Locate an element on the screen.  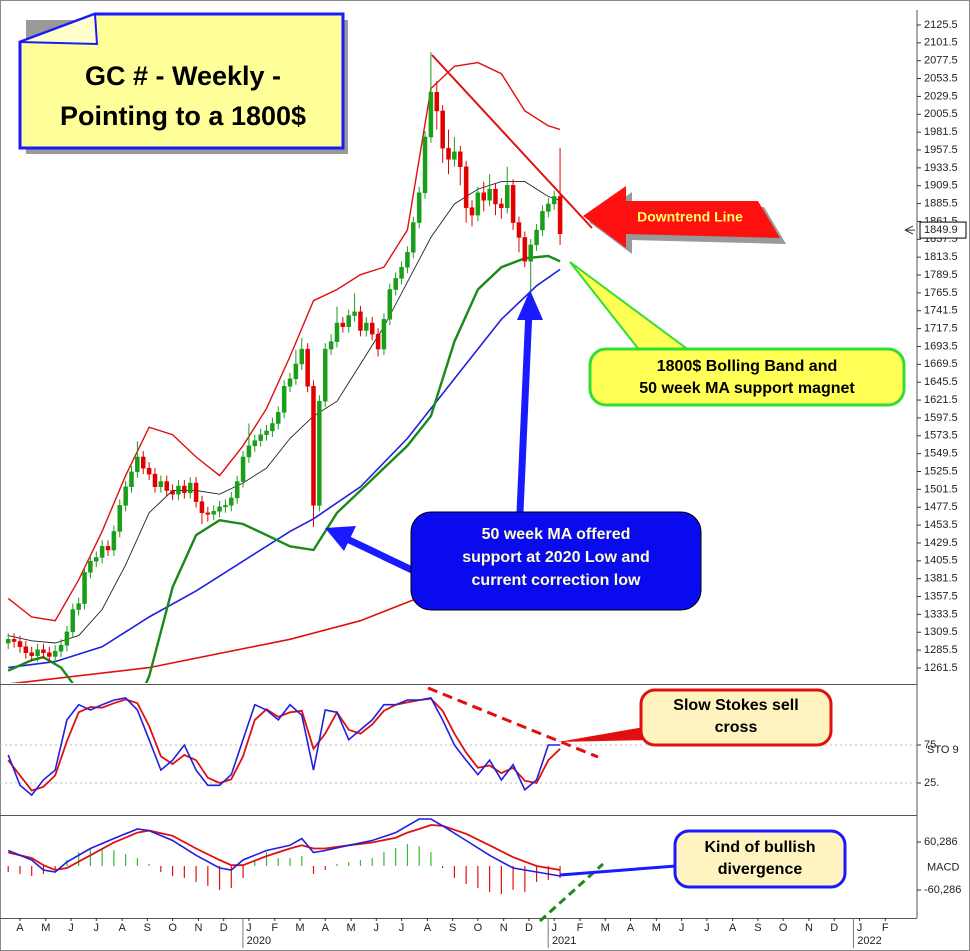
y-tick-label: 2101.5 is located at coordinates (941, 43).